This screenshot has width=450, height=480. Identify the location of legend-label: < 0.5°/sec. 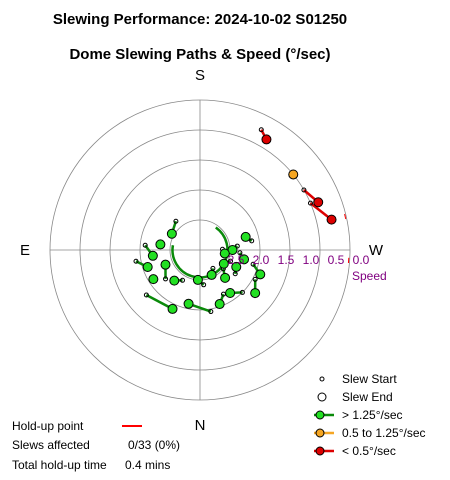
(369, 451).